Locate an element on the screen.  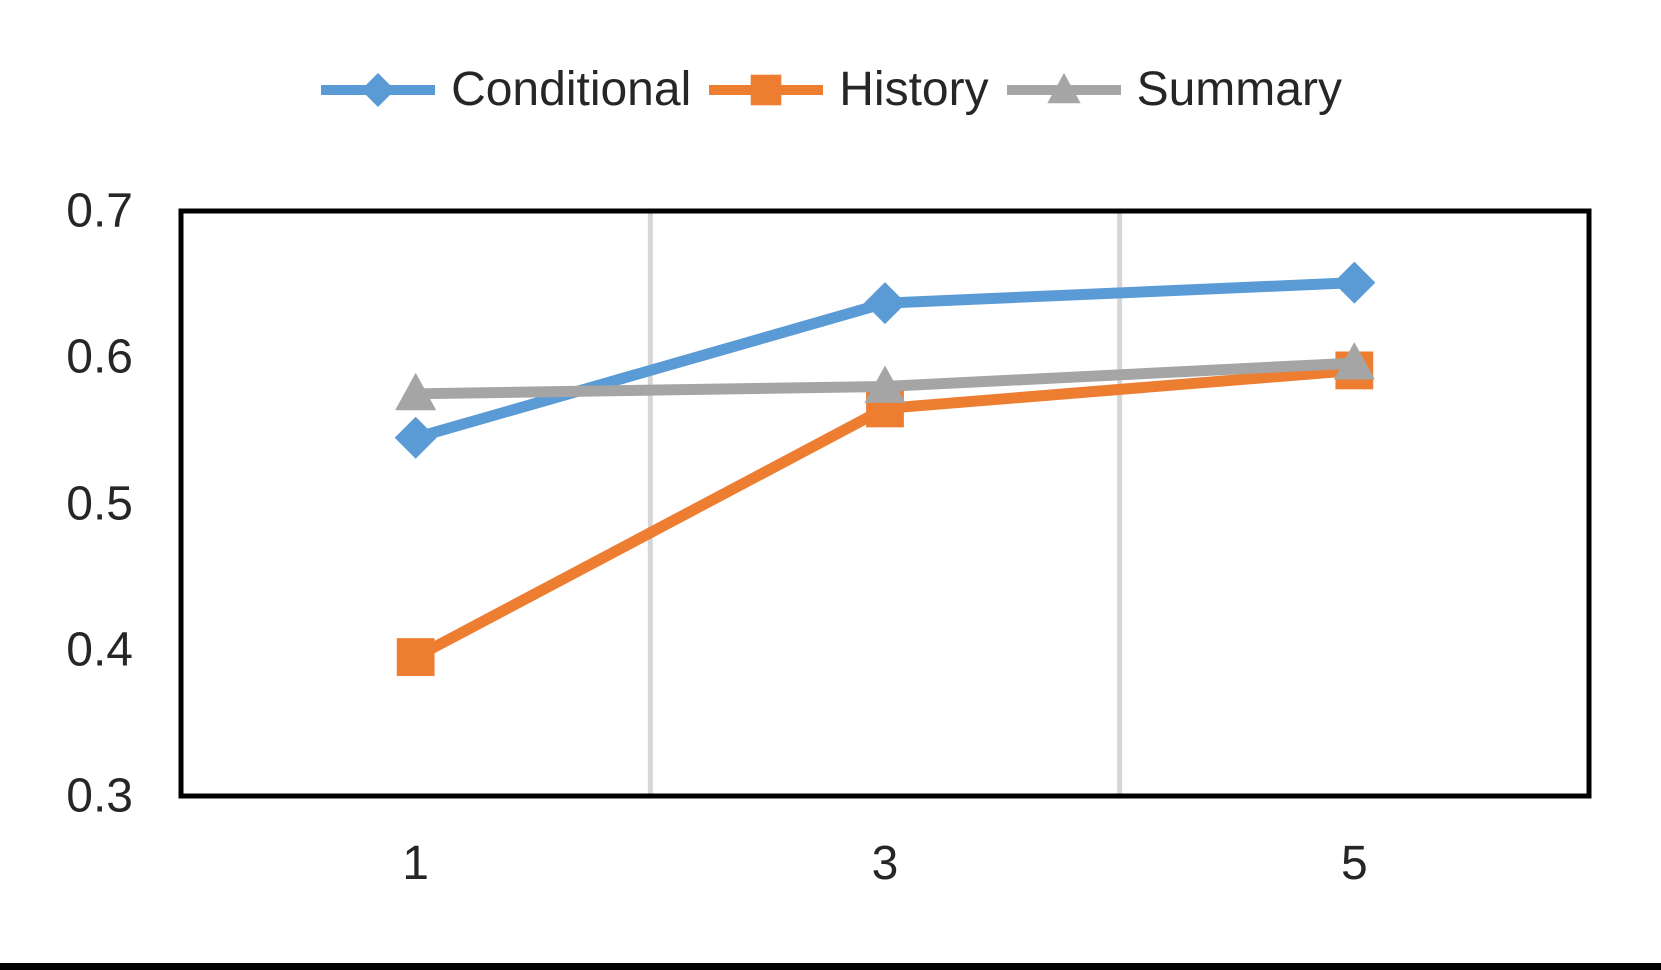
legend-label: Summary is located at coordinates (1239, 89).